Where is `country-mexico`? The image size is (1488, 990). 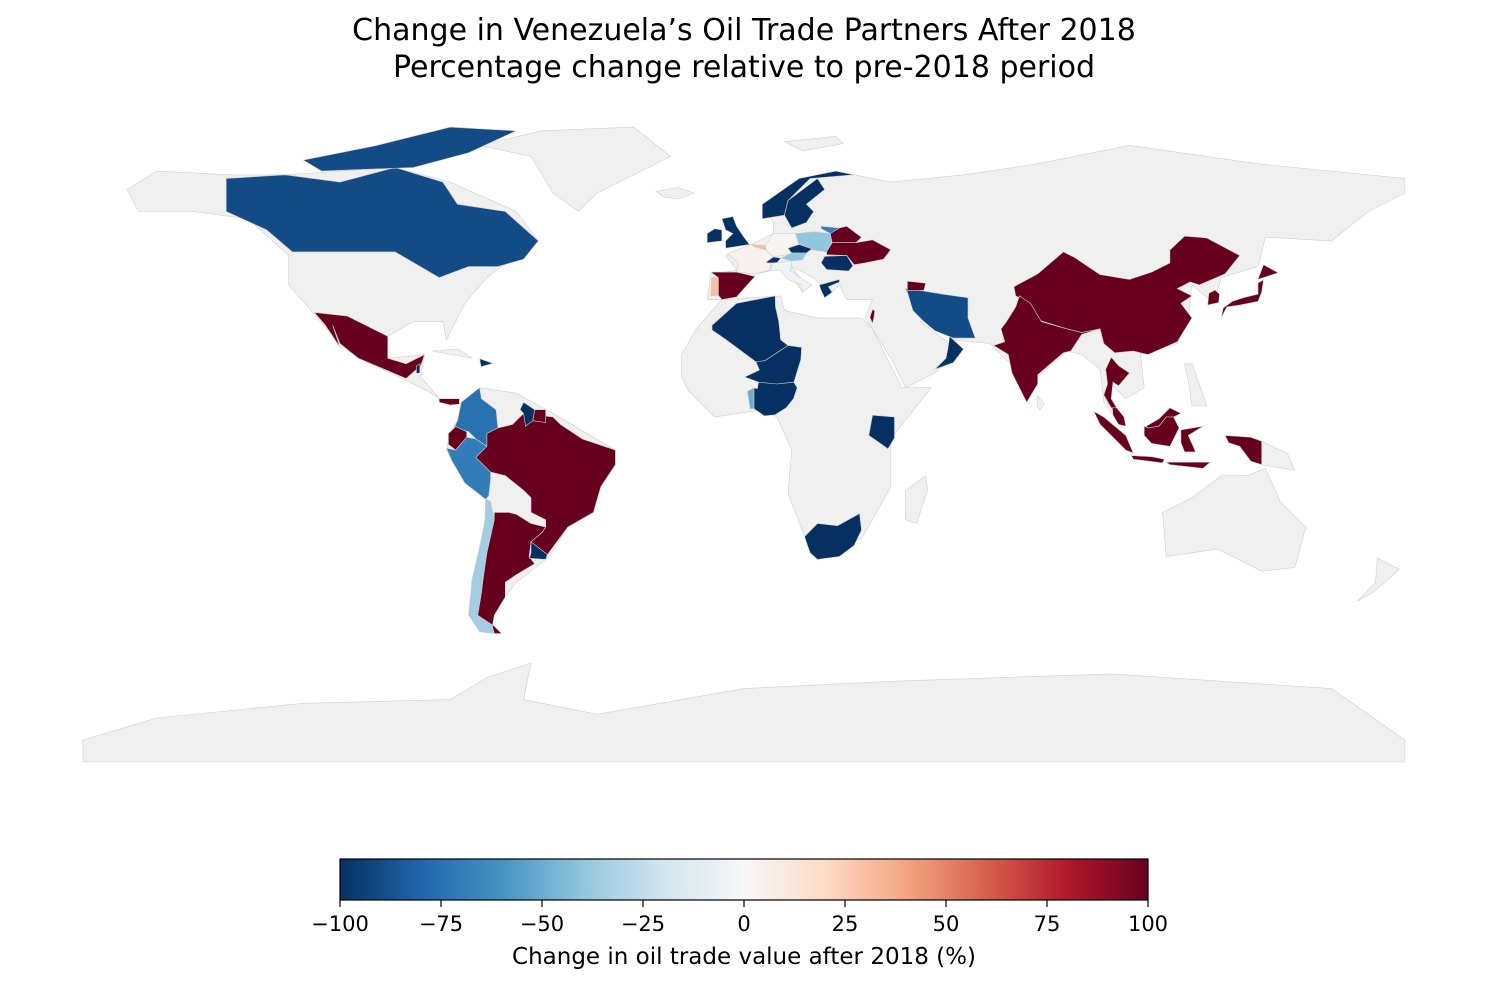 country-mexico is located at coordinates (369, 345).